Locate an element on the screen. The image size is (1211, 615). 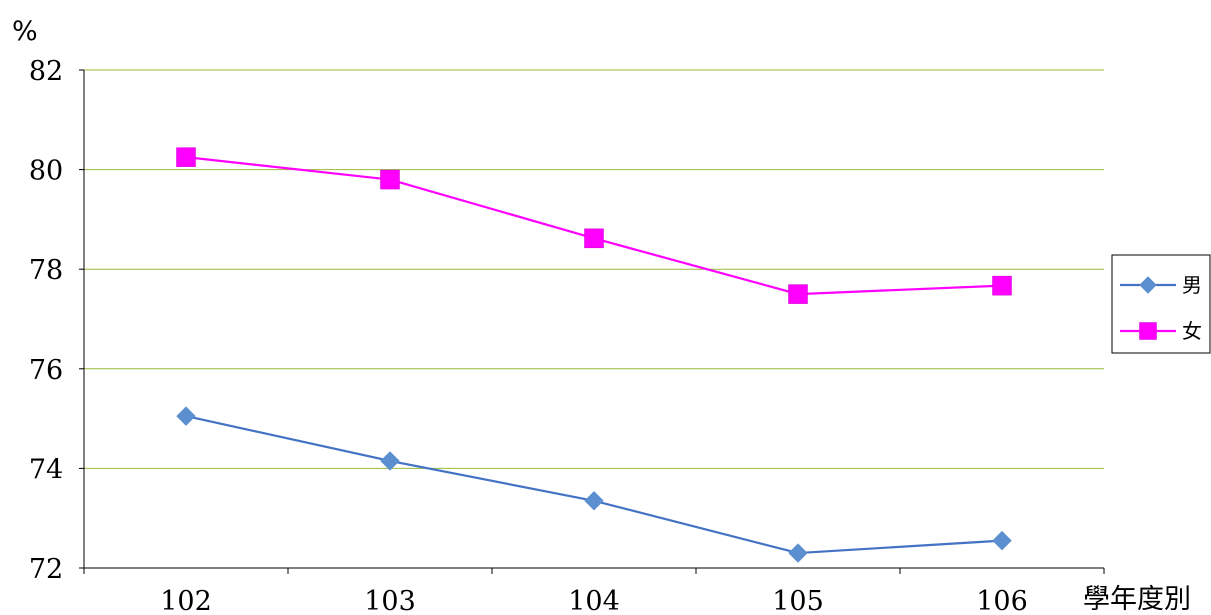
x-tick-label: 105 is located at coordinates (798, 600).